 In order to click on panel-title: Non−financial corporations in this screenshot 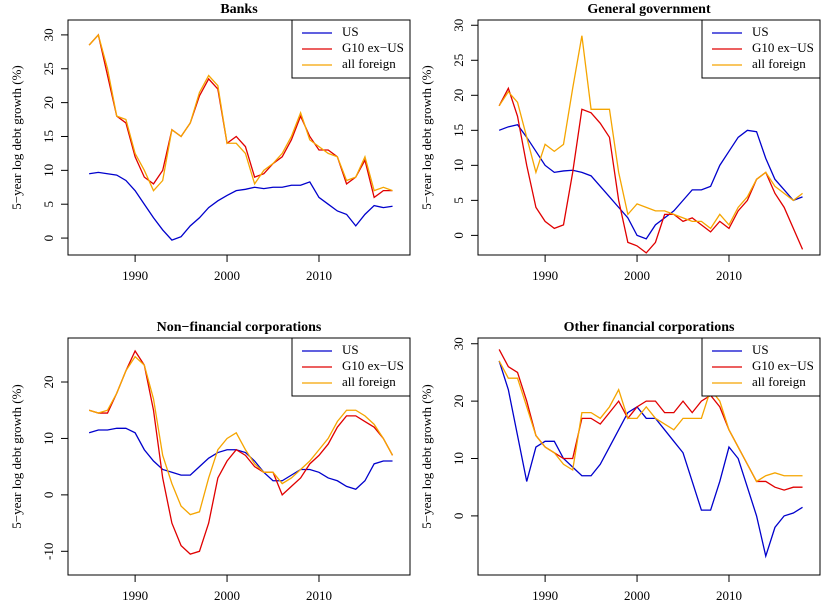, I will do `click(239, 327)`.